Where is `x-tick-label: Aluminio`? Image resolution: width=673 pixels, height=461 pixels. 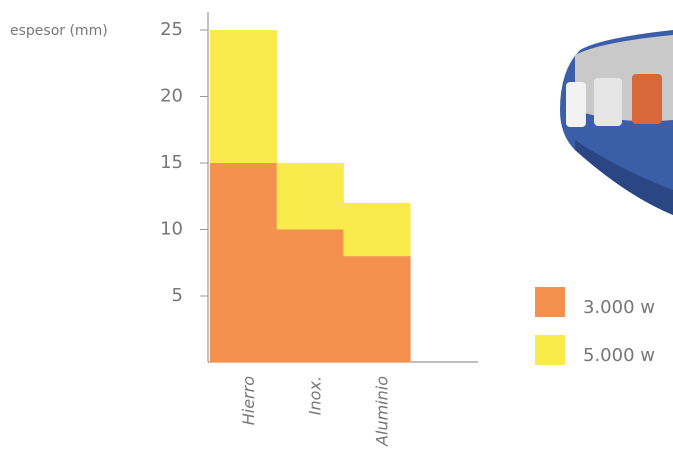 x-tick-label: Aluminio is located at coordinates (381, 411).